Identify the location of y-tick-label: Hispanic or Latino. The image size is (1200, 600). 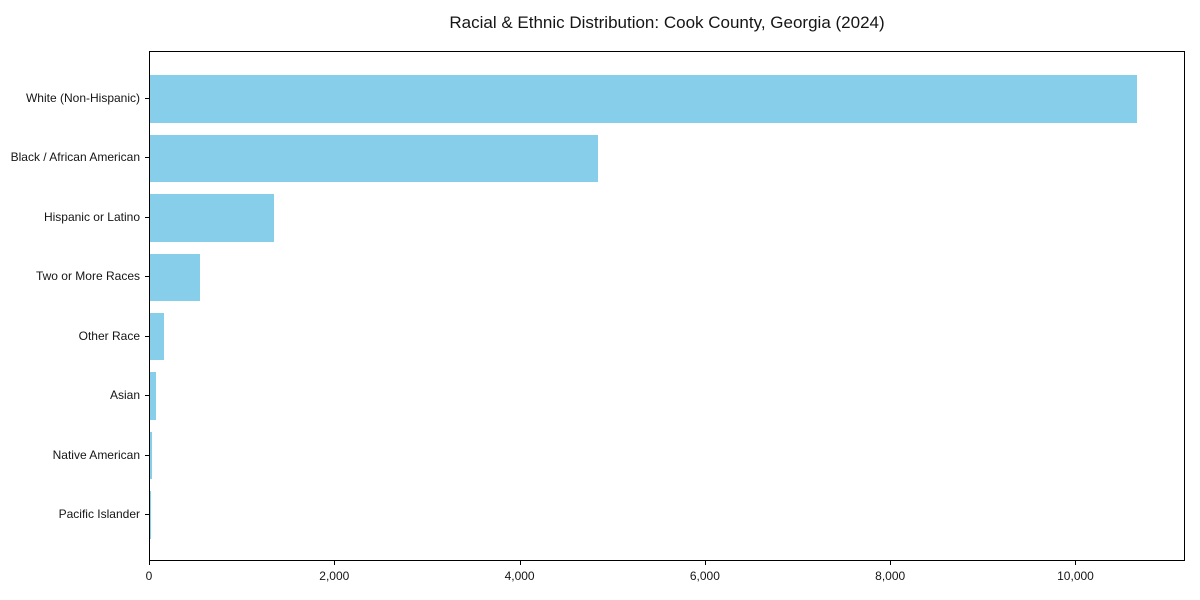
(91, 216).